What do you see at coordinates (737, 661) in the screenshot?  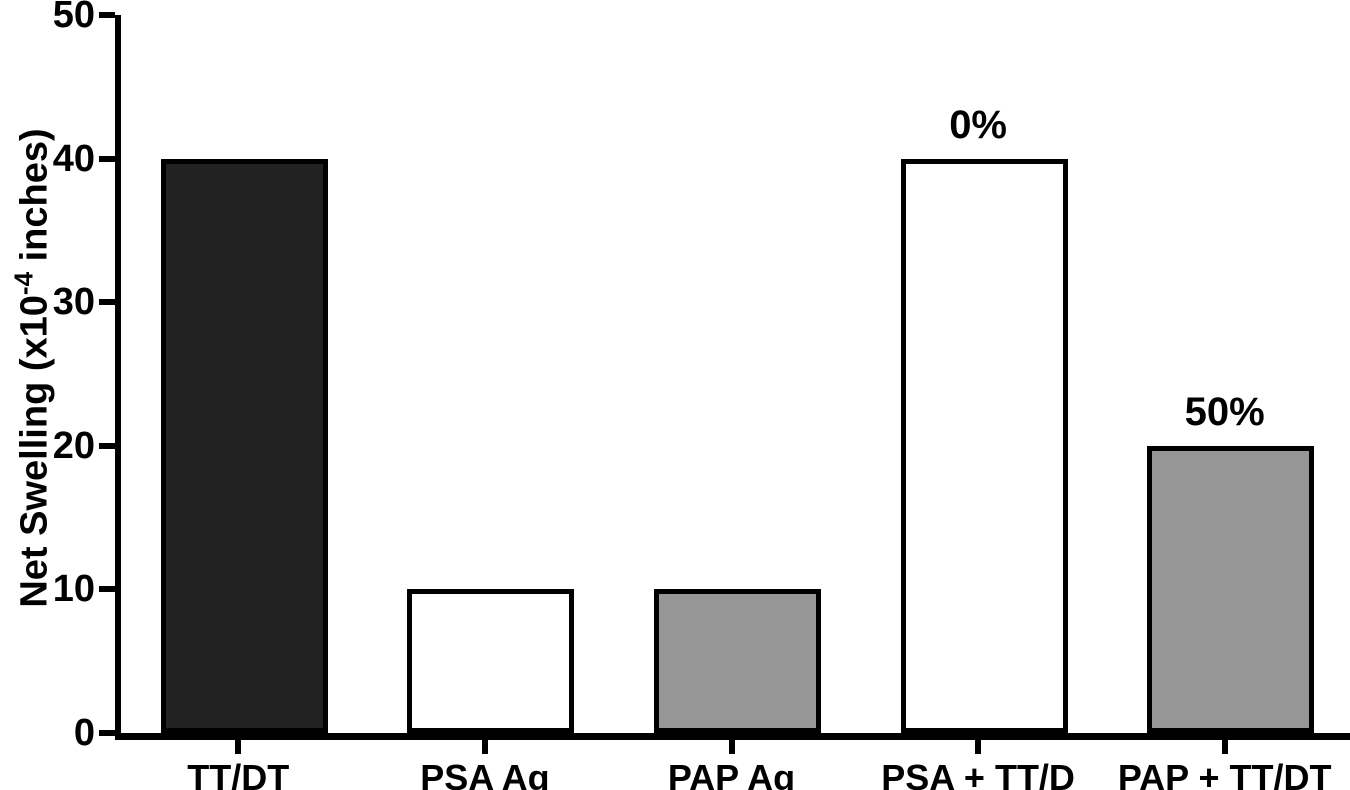 I see `bar-pap-ag` at bounding box center [737, 661].